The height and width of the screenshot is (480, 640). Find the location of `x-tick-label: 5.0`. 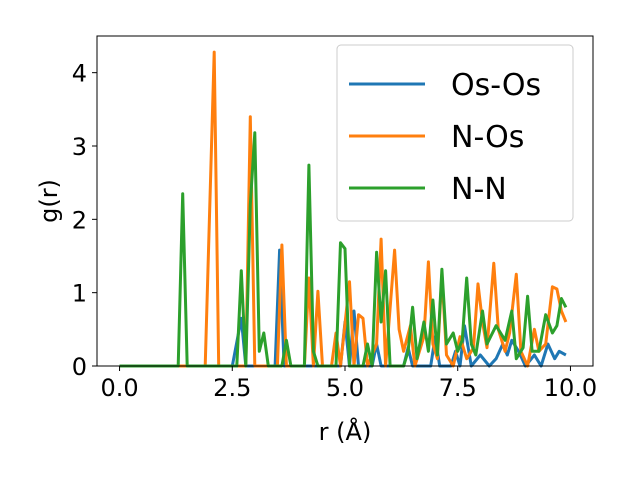

x-tick-label: 5.0 is located at coordinates (345, 388).